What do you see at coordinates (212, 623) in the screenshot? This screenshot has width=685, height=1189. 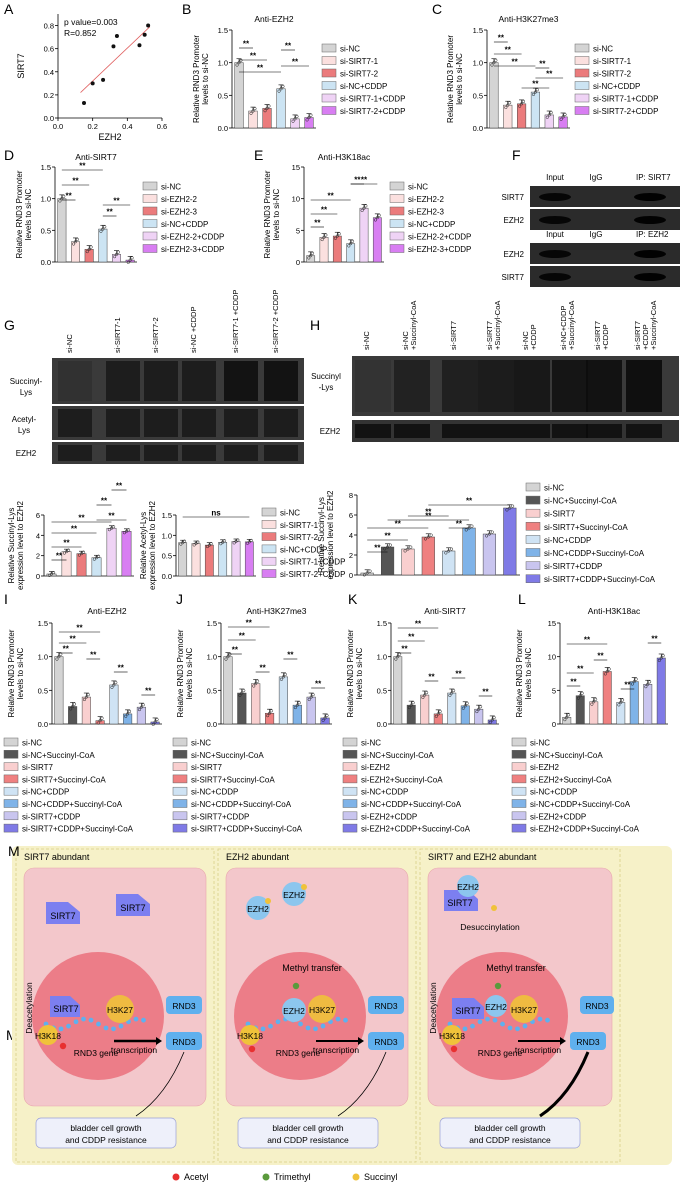 I see `y-tick-label: 1.5` at bounding box center [212, 623].